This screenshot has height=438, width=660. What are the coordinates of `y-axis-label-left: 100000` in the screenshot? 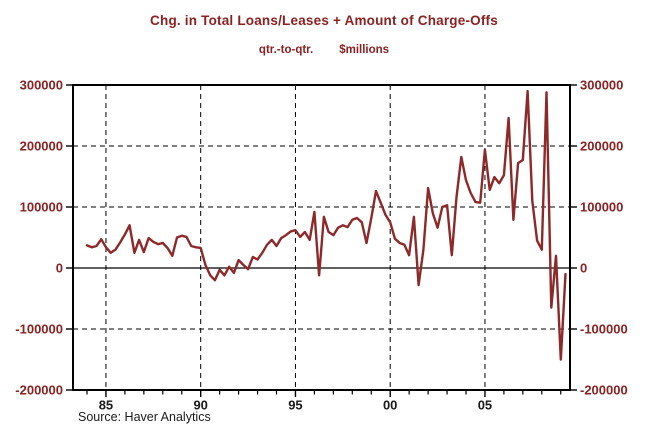 It's located at (41, 207).